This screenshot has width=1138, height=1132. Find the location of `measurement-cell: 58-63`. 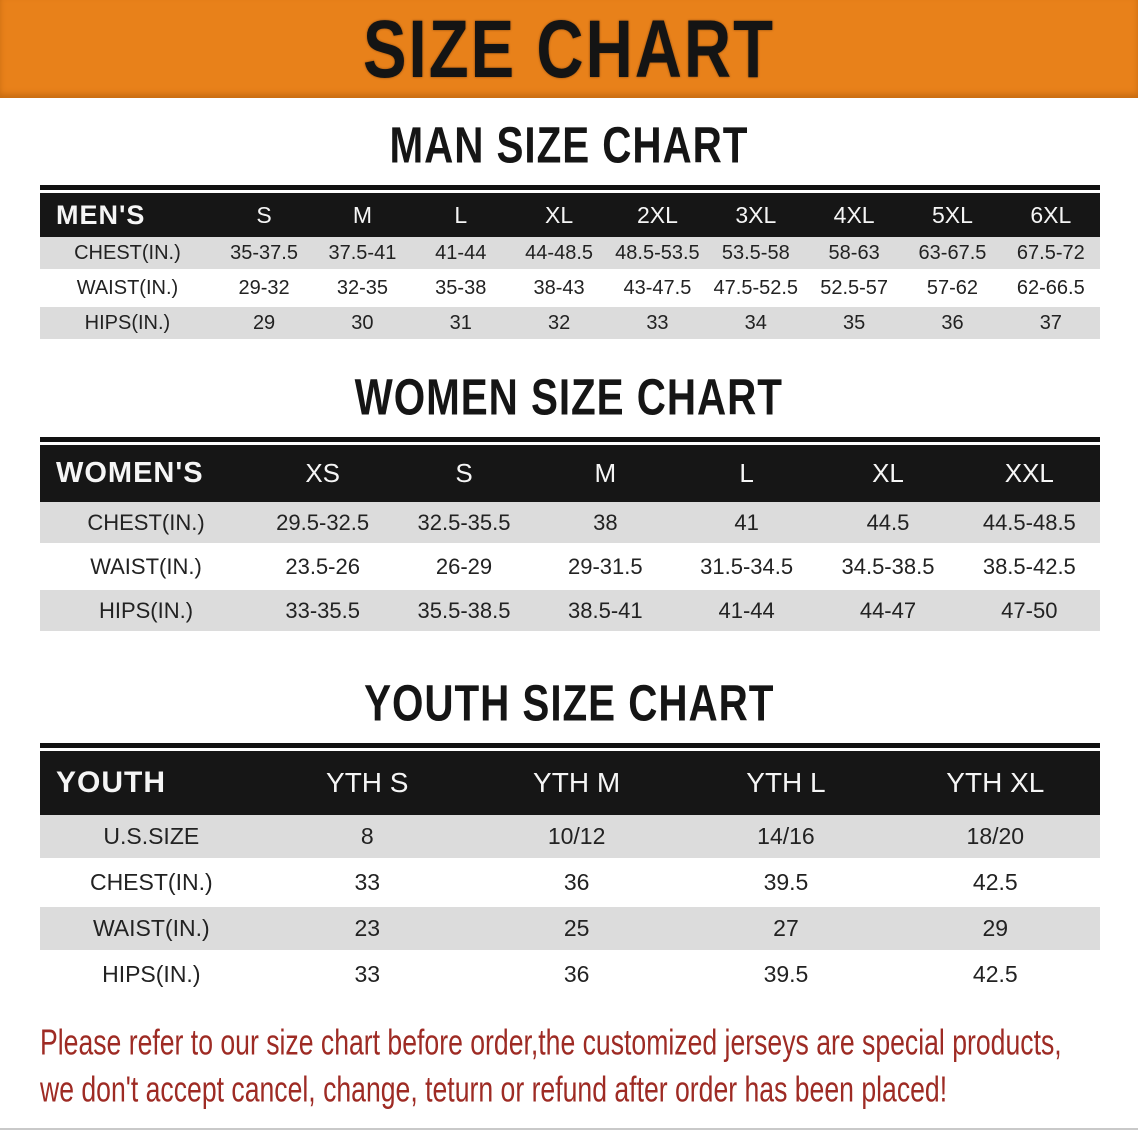

measurement-cell: 58-63 is located at coordinates (854, 254).